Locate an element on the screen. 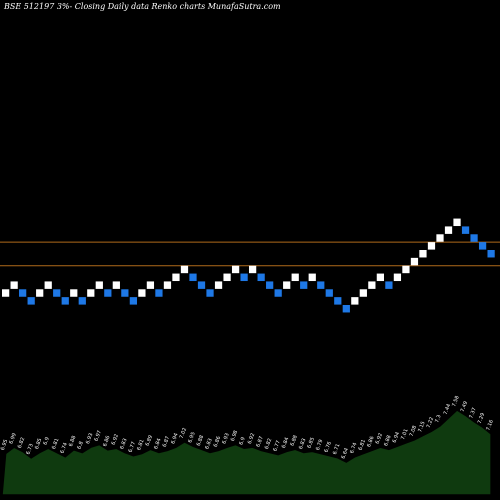 Image resolution: width=500 pixels, height=500 pixels. volume-label: 6.97 is located at coordinates (98, 436).